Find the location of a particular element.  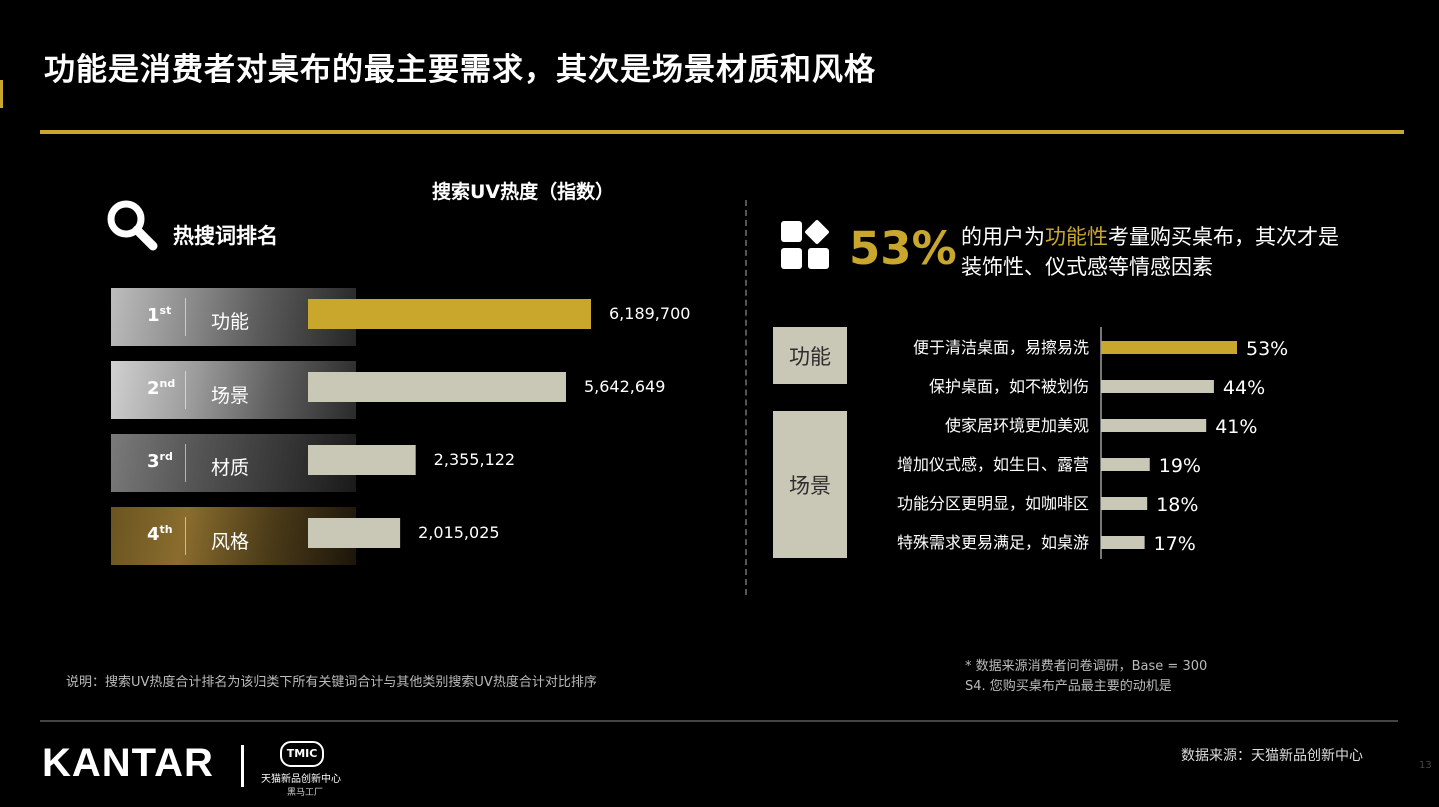

search-bar-value: 2,355,122 is located at coordinates (474, 459).